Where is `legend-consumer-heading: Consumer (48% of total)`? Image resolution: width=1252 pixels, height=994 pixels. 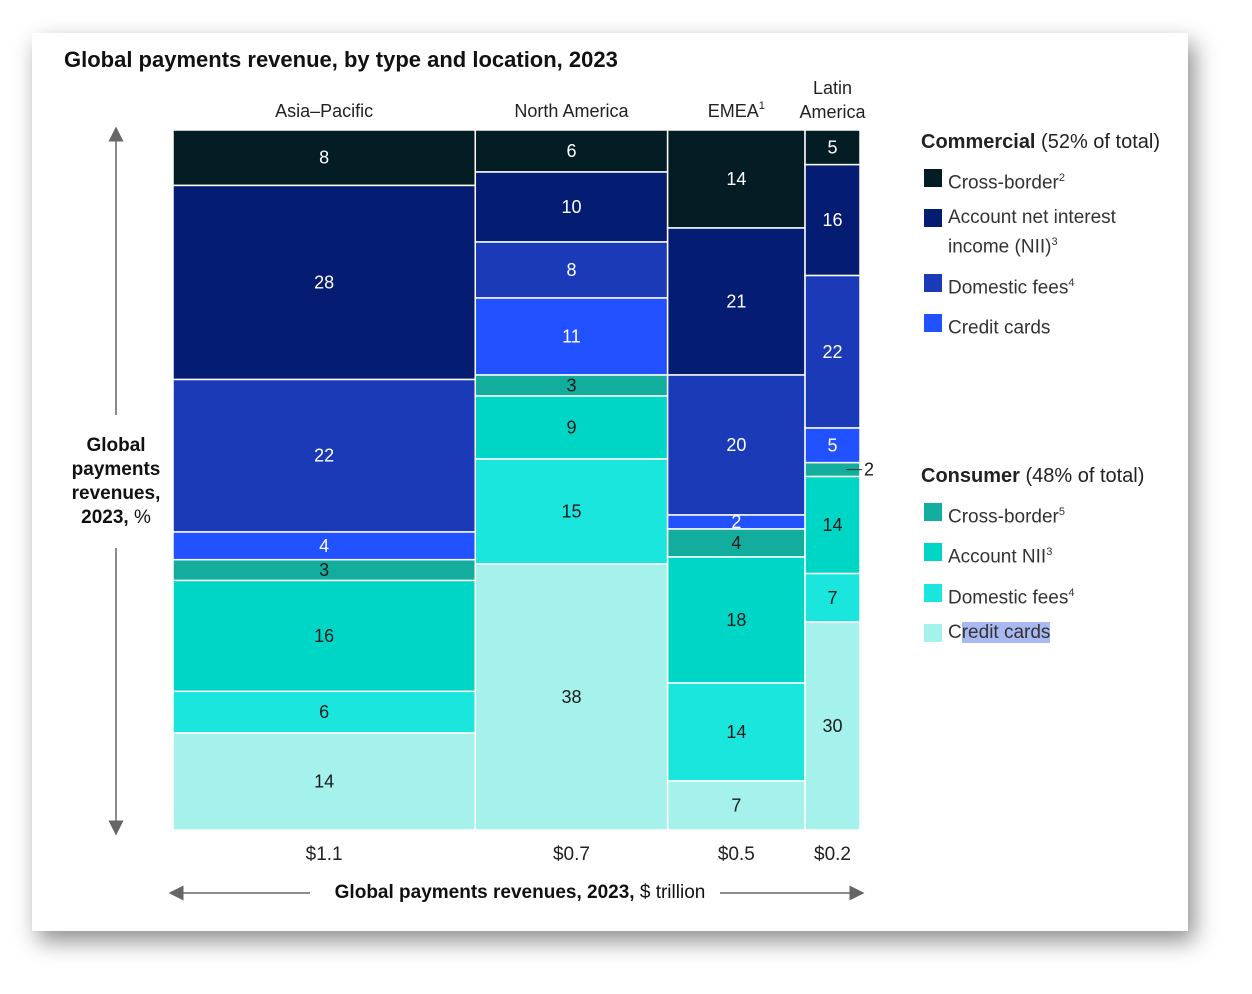
legend-consumer-heading: Consumer (48% of total) is located at coordinates (1033, 476).